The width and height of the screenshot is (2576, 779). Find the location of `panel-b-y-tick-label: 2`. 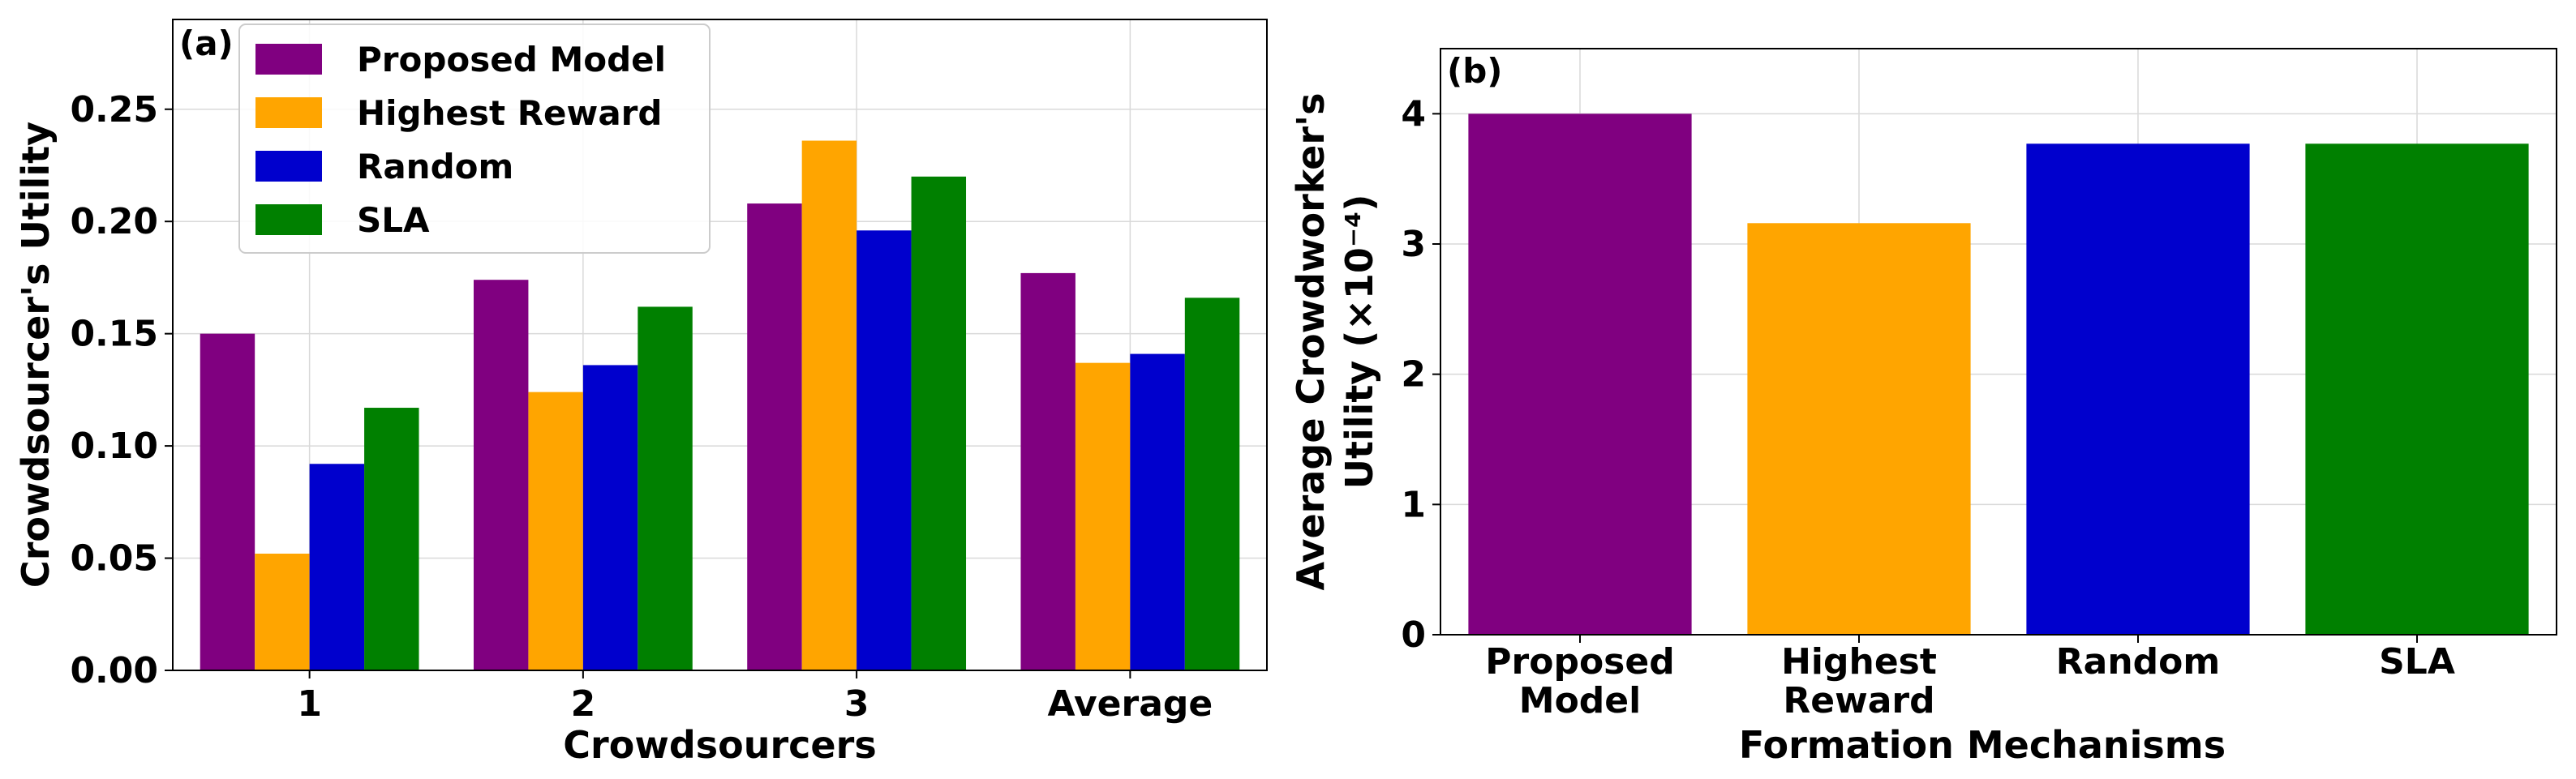

panel-b-y-tick-label: 2 is located at coordinates (1413, 375).